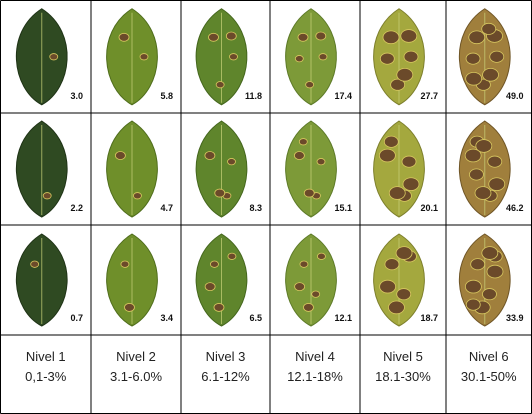  What do you see at coordinates (403, 356) in the screenshot?
I see `level-name: Nivel 5` at bounding box center [403, 356].